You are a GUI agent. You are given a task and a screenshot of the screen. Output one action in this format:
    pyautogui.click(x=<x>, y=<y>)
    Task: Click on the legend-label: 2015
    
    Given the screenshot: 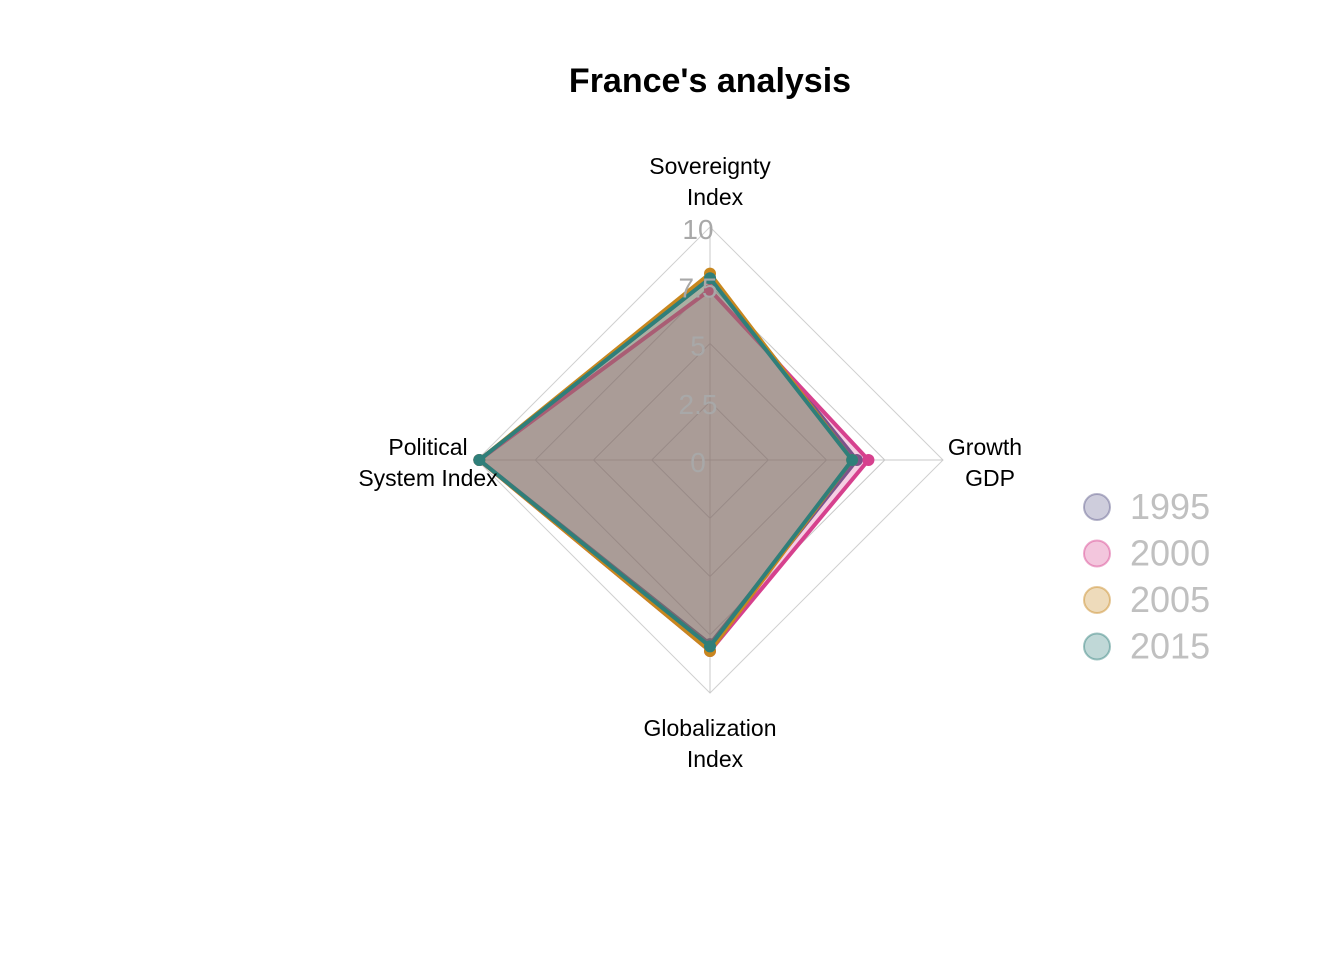 What is the action you would take?
    pyautogui.click(x=1170, y=646)
    